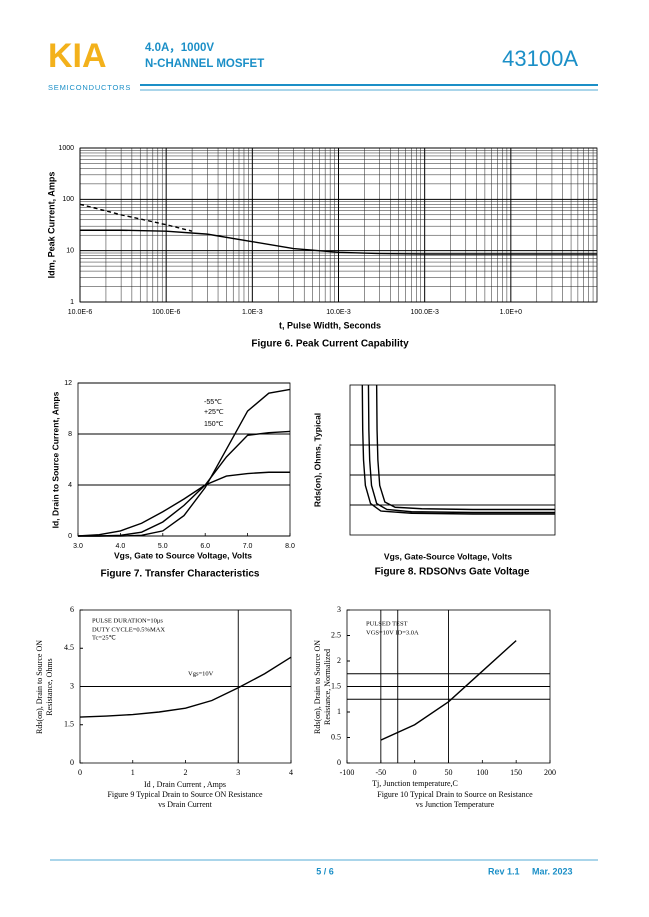 This screenshot has height=917, width=649. Describe the element at coordinates (204, 64) in the screenshot. I see `product: N-CHANNEL MOSFET` at that location.